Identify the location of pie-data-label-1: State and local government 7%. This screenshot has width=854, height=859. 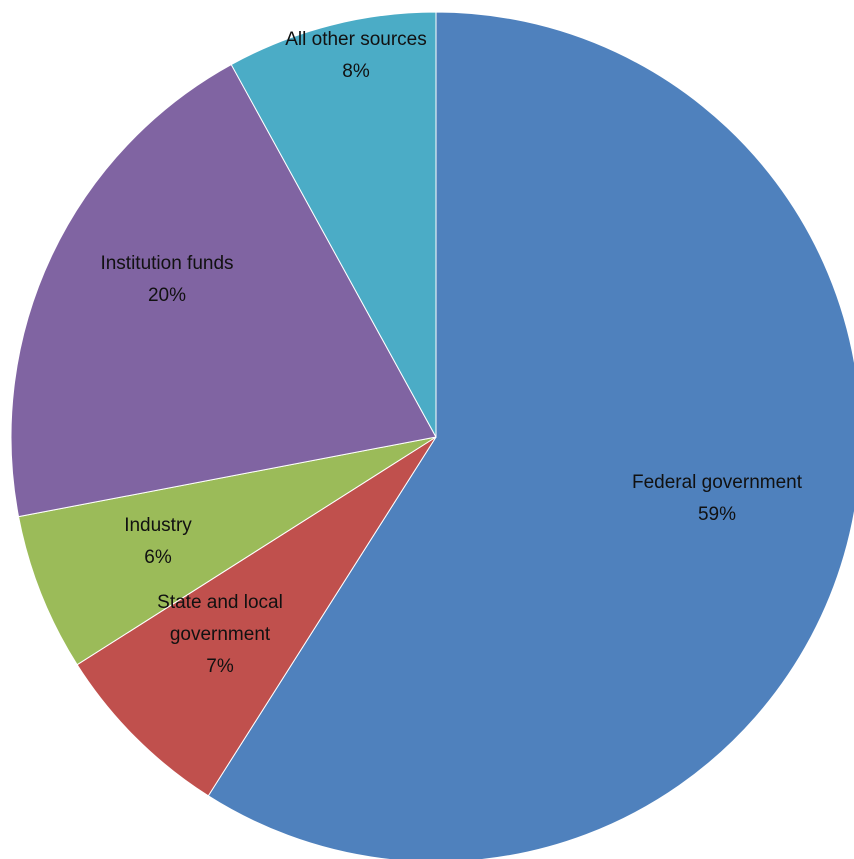
(220, 634).